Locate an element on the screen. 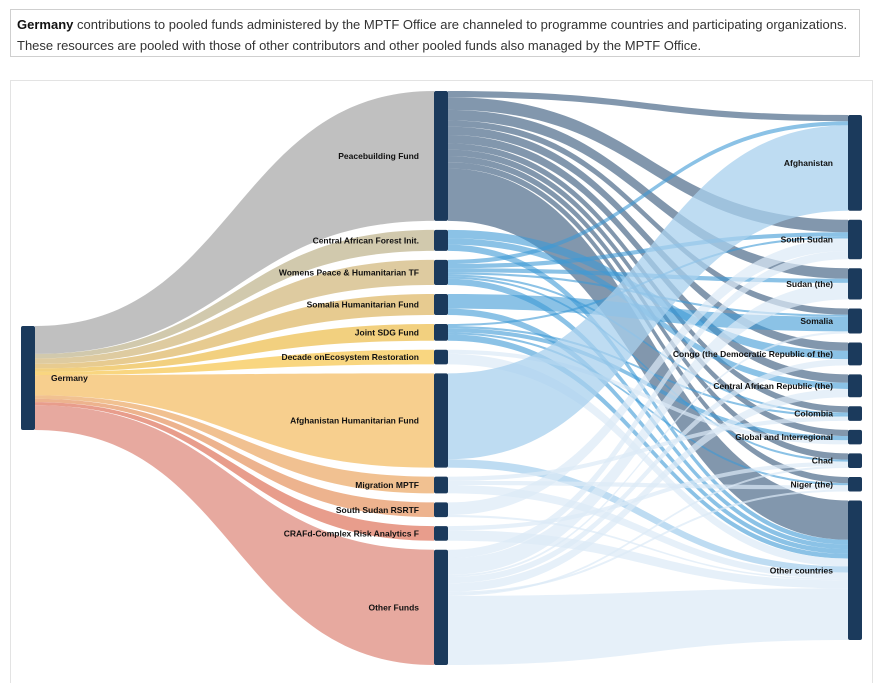 The image size is (885, 683). node-chad is located at coordinates (855, 460).